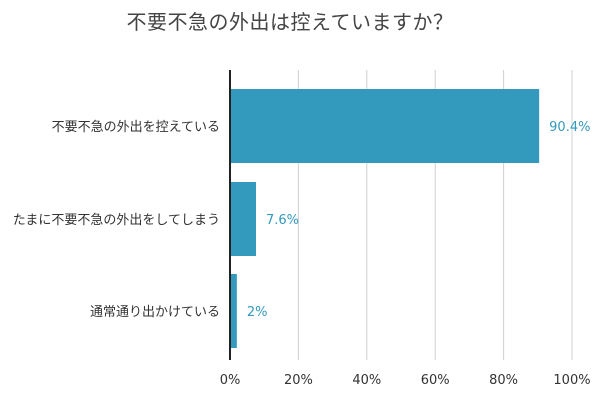 This screenshot has width=600, height=400. What do you see at coordinates (257, 312) in the screenshot?
I see `data-label: 2%` at bounding box center [257, 312].